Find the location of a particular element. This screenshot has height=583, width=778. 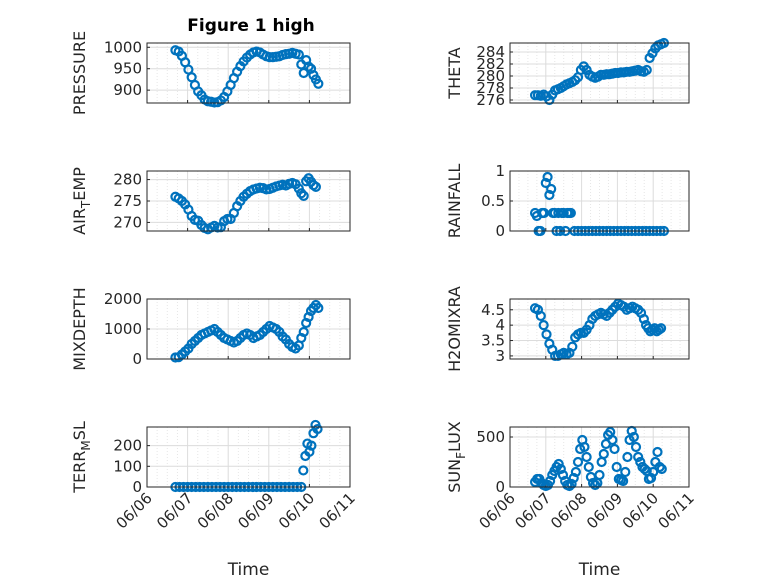

panel-1: 900 950 1000 PRESSURE is located at coordinates (210, 73).